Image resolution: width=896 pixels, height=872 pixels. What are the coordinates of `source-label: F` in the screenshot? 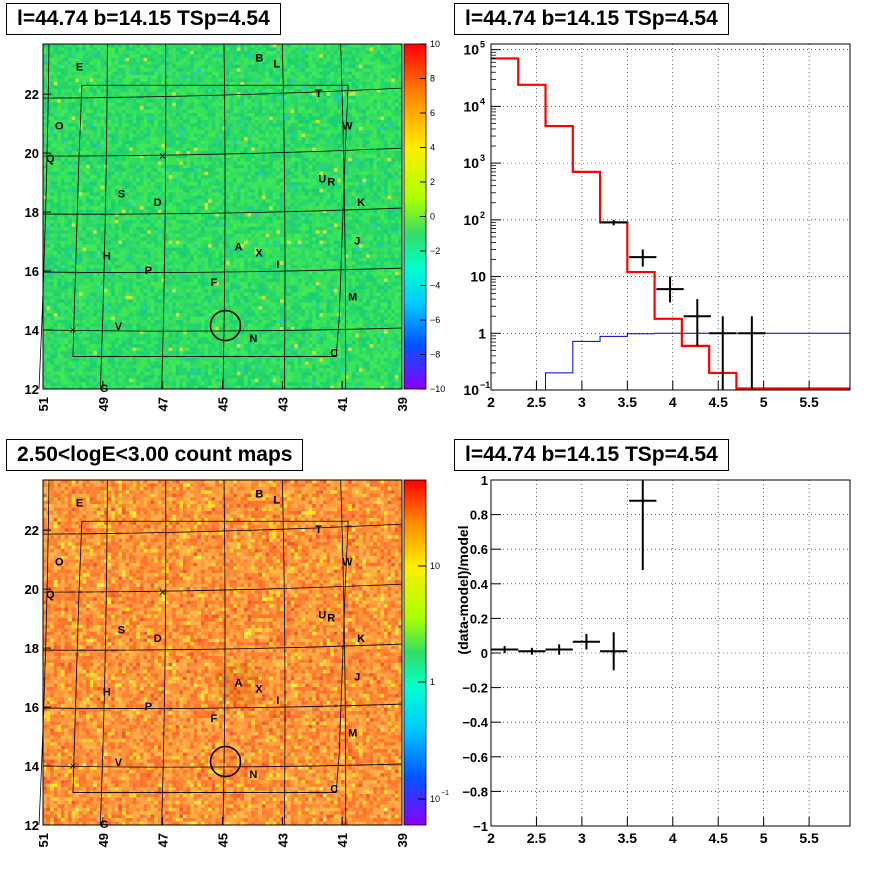 It's located at (214, 719).